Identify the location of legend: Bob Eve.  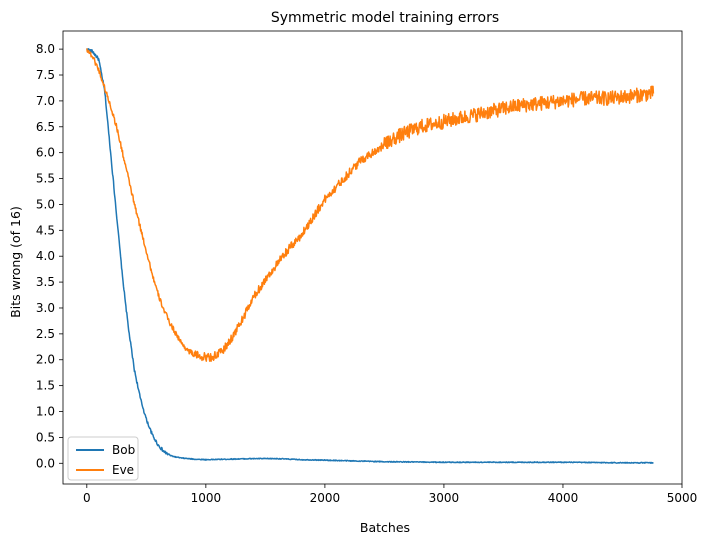
(103, 458).